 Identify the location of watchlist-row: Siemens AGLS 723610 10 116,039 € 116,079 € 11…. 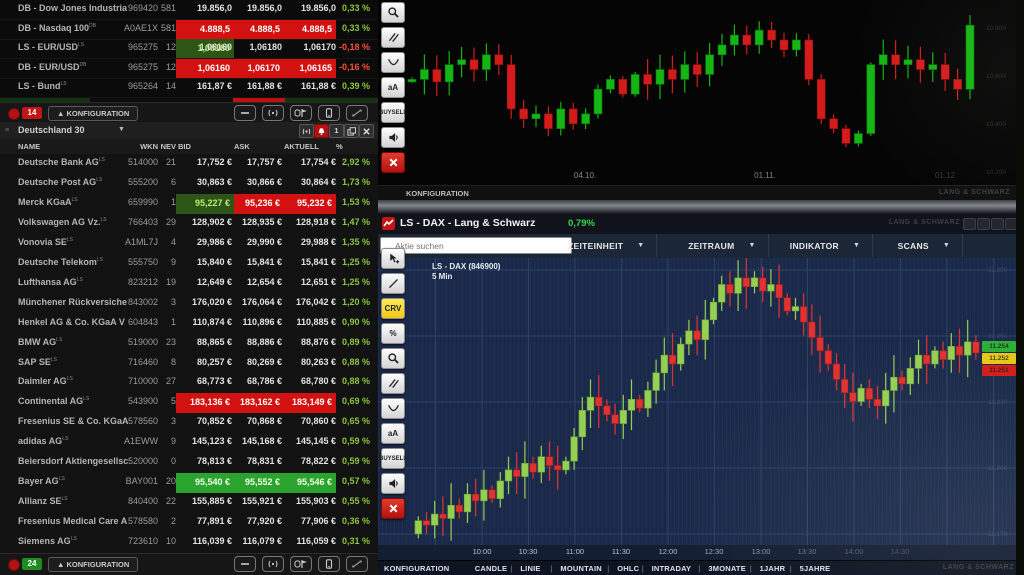
(189, 543).